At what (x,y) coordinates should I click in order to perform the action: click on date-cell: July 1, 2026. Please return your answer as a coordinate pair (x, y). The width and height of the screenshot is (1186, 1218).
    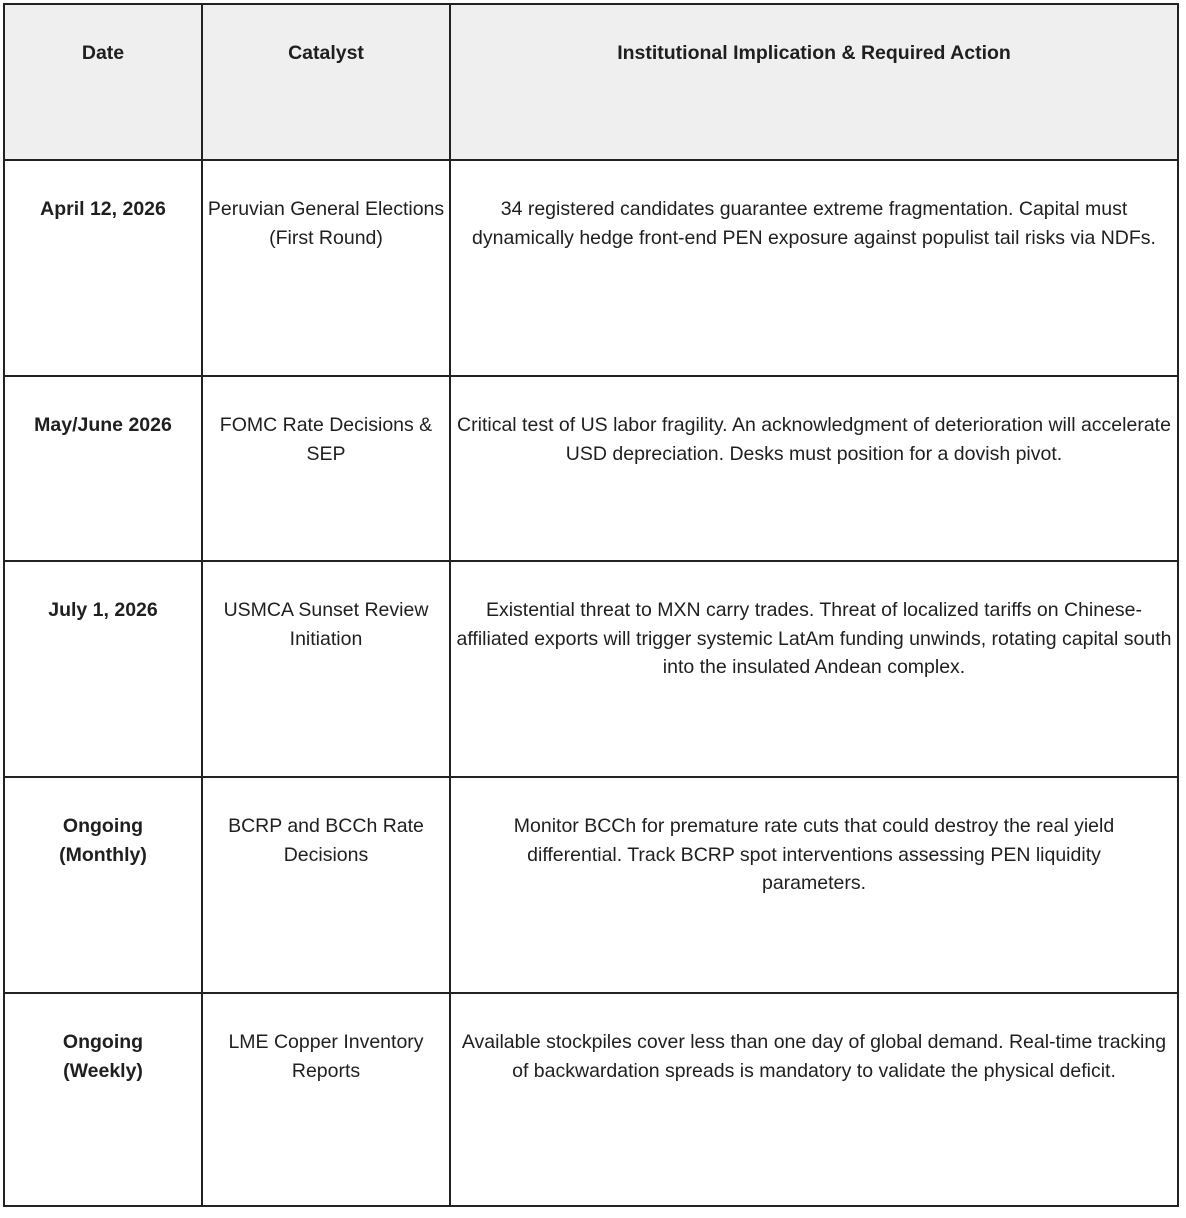
    Looking at the image, I should click on (103, 669).